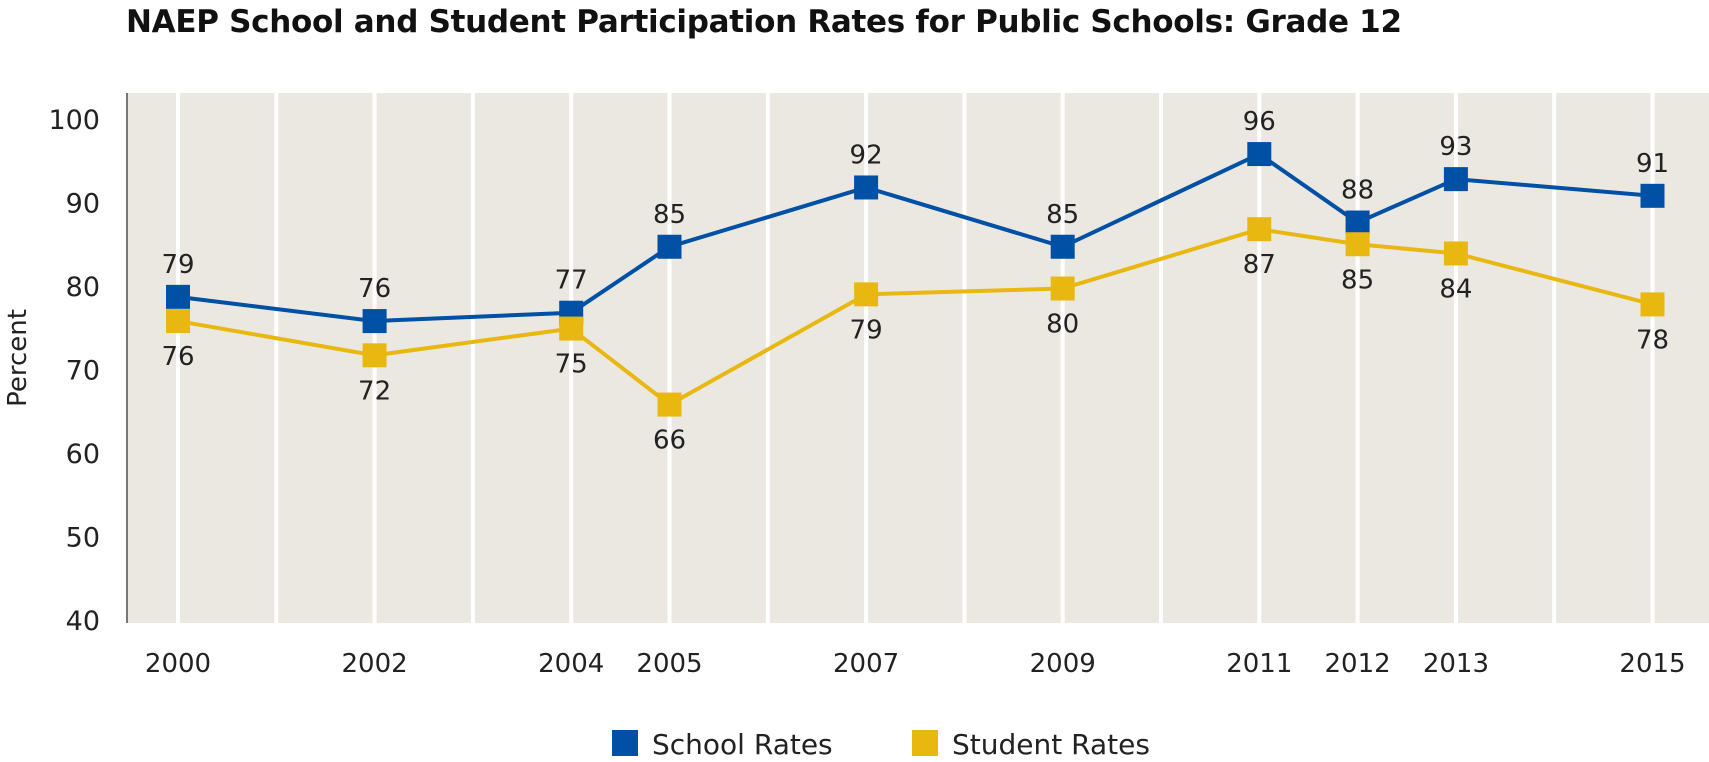 The height and width of the screenshot is (762, 1709). Describe the element at coordinates (669, 664) in the screenshot. I see `x-tick-label: 2005` at that location.